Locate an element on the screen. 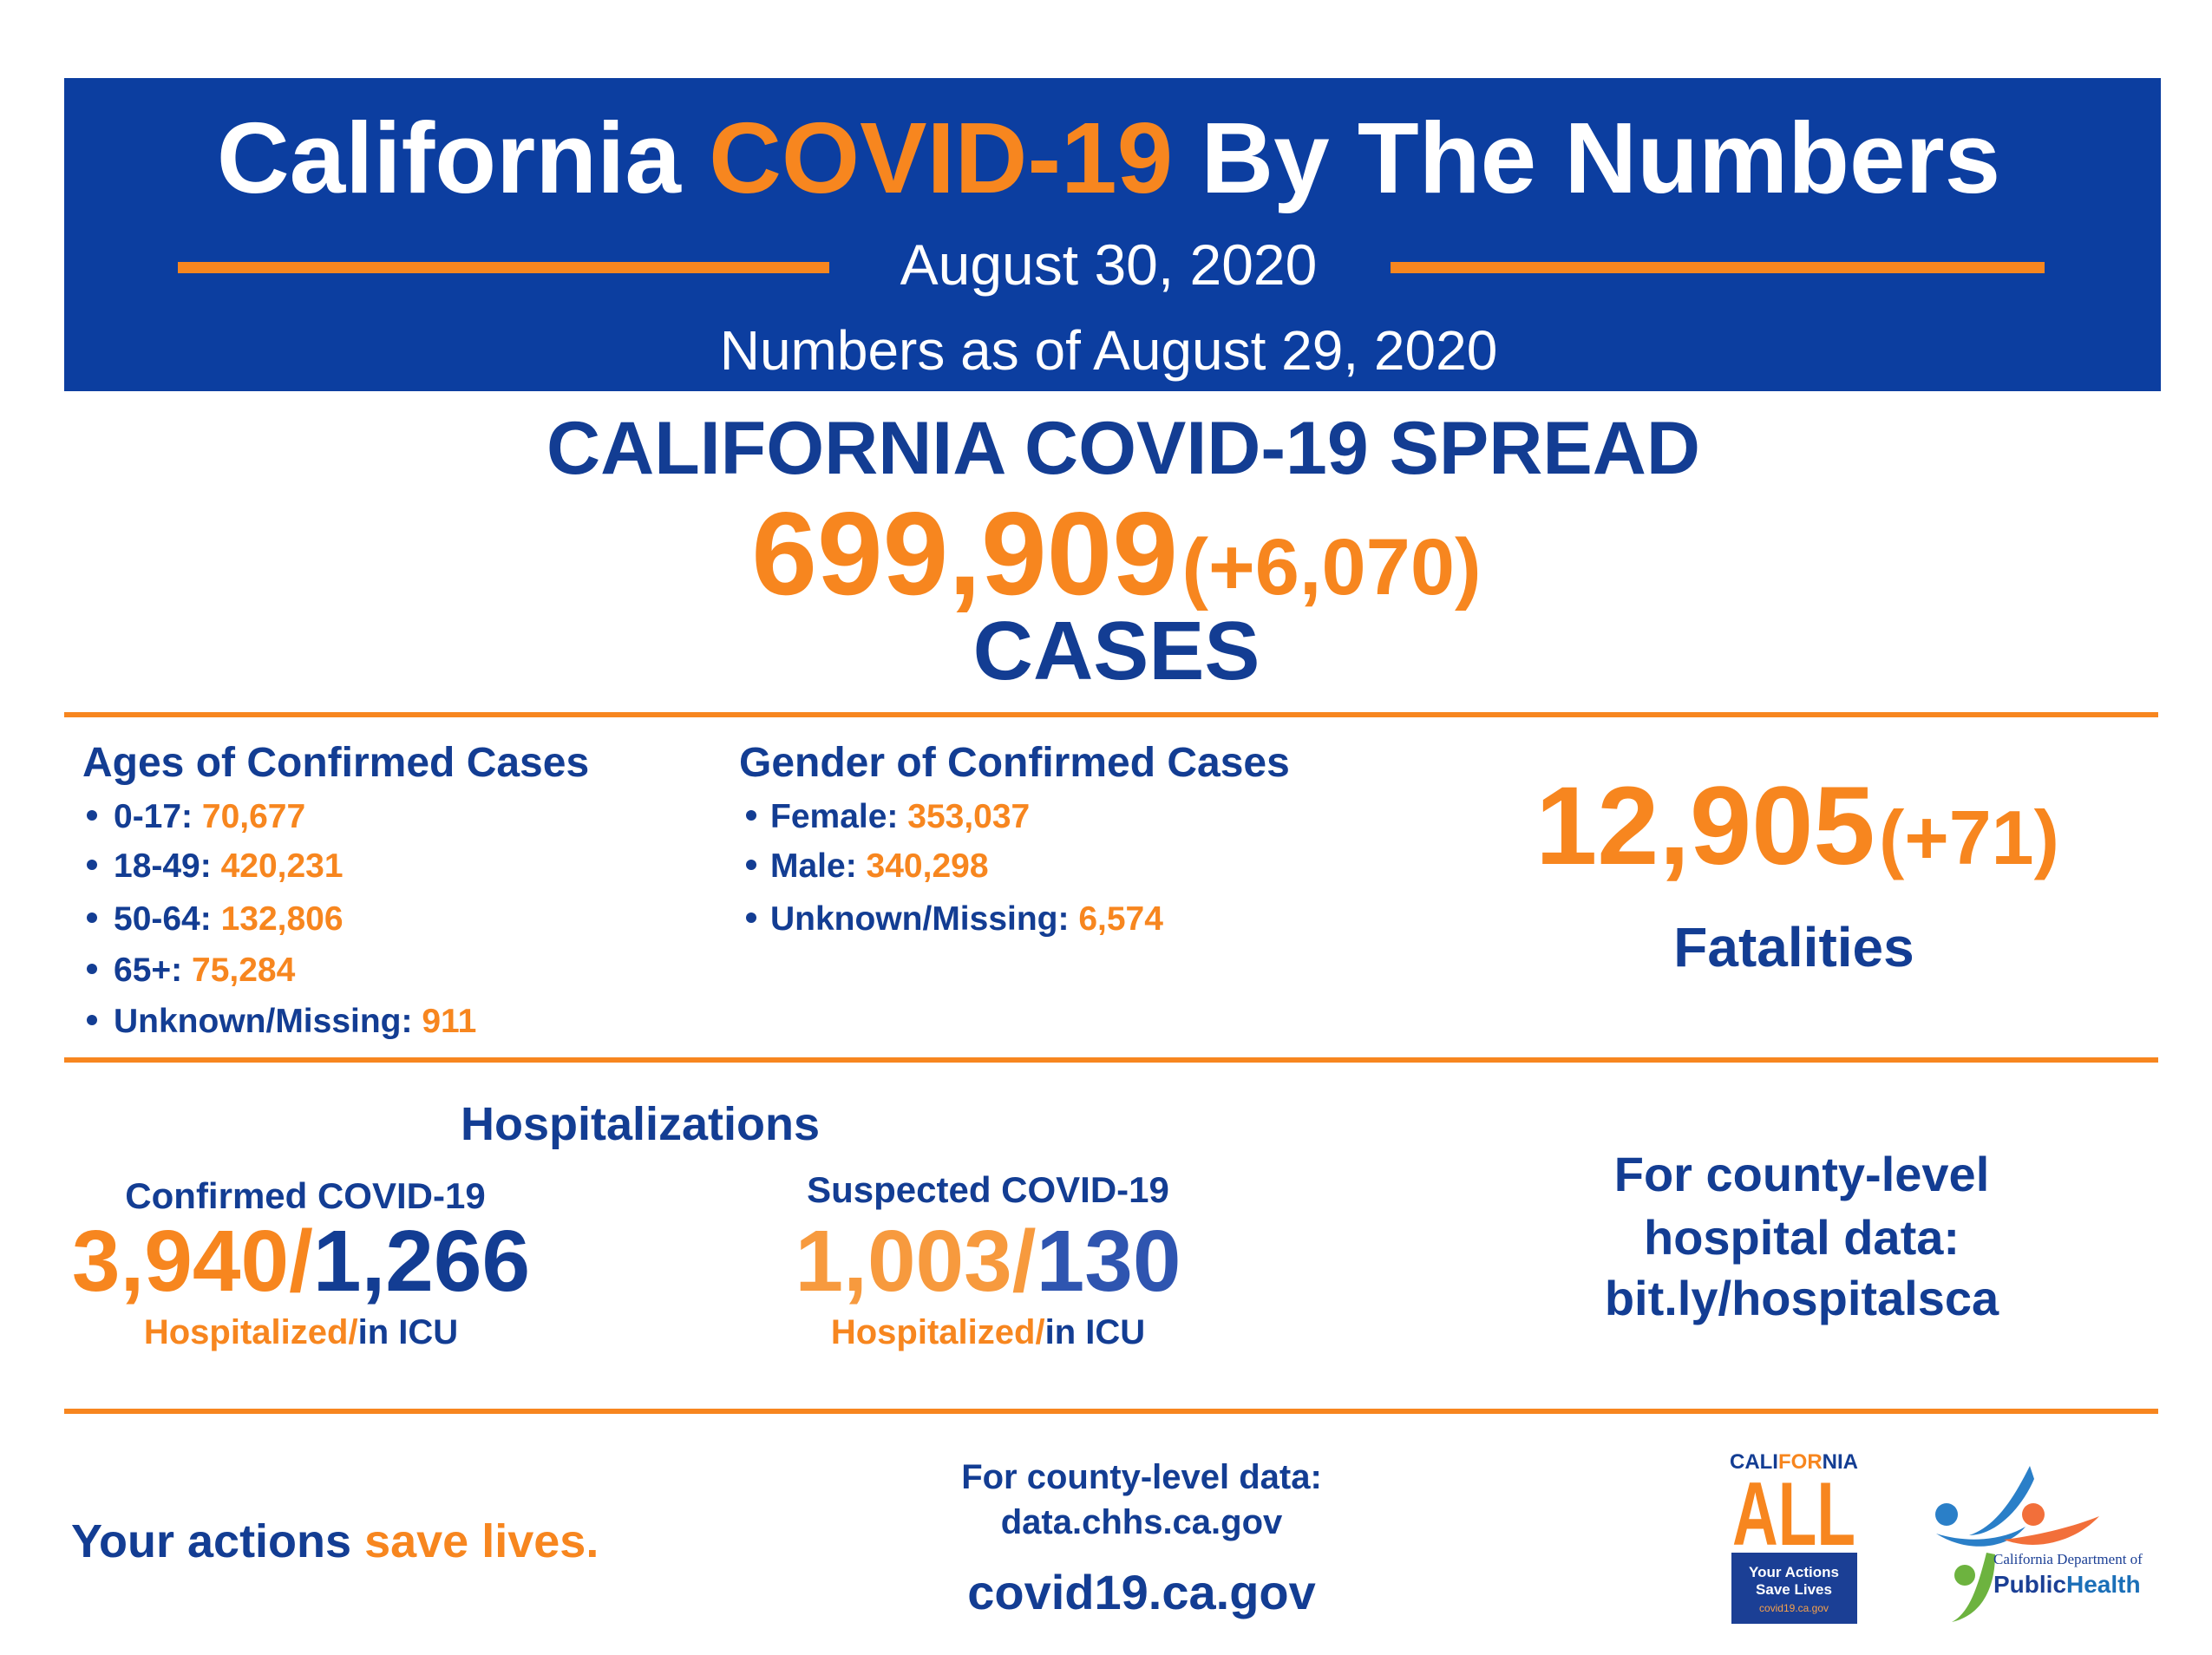 The image size is (2212, 1655). cdph-name: PublicHealth is located at coordinates (2067, 1585).